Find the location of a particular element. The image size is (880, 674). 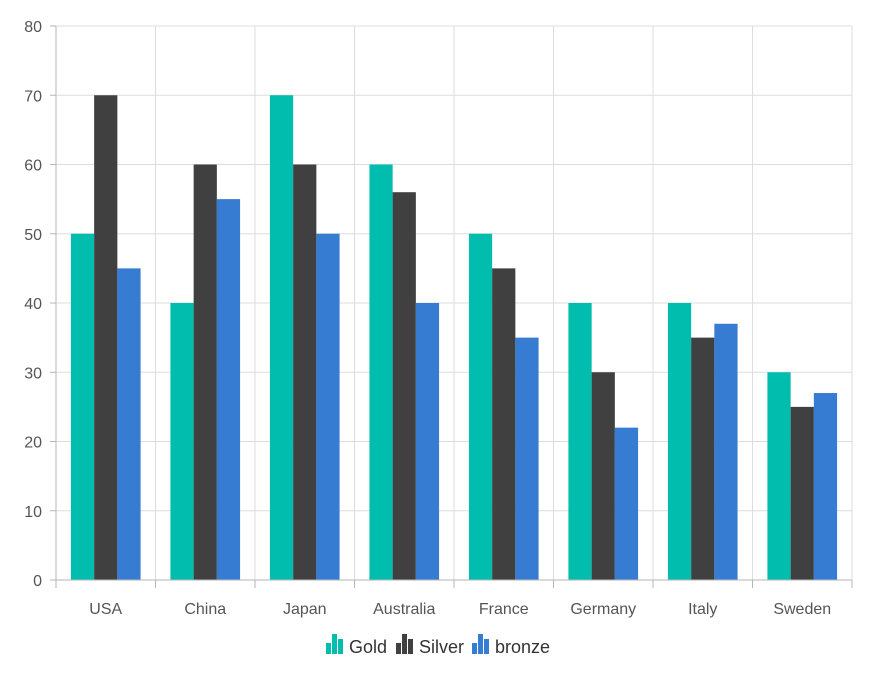

bar-silver-france is located at coordinates (504, 424).